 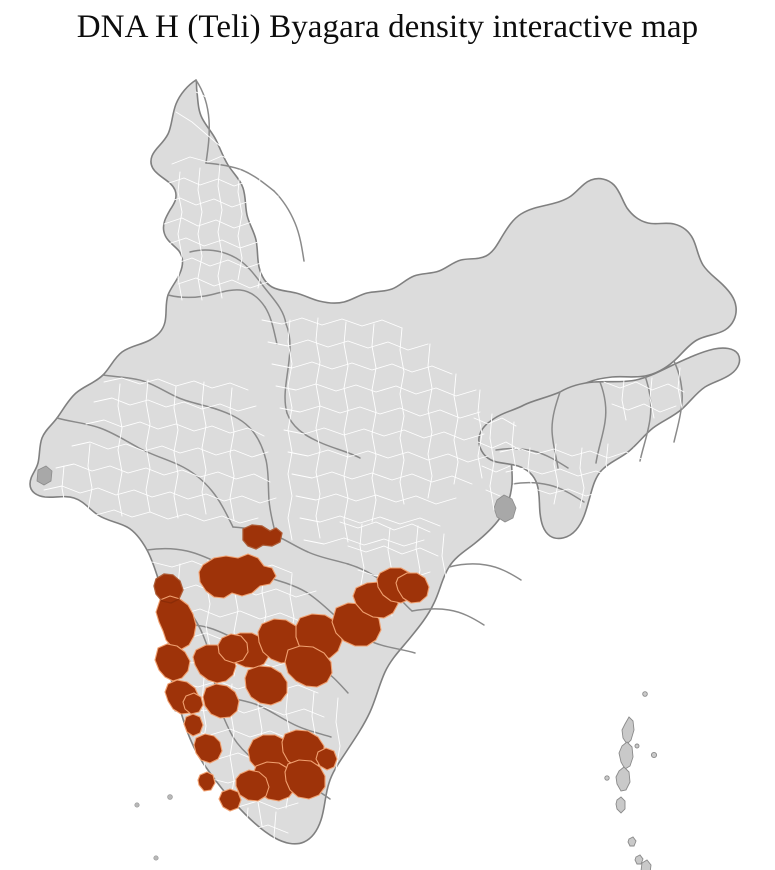 What do you see at coordinates (620, 805) in the screenshot?
I see `island-little-andaman` at bounding box center [620, 805].